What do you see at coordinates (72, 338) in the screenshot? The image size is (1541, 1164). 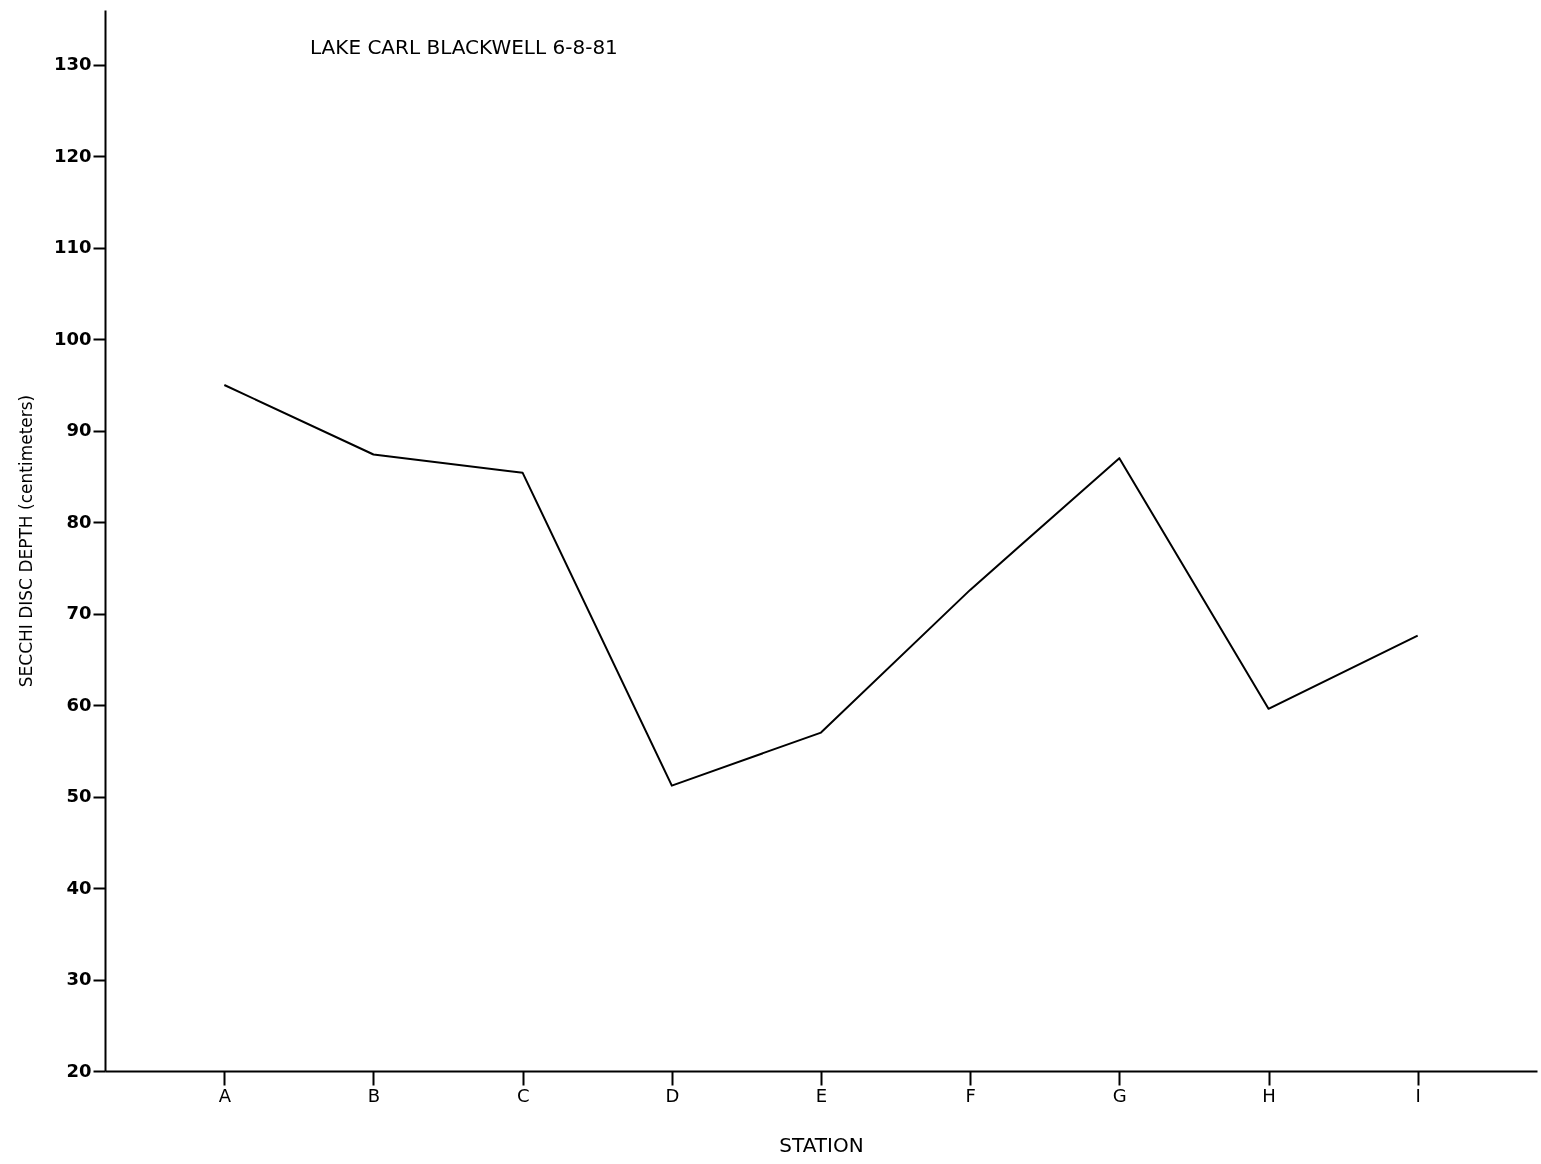 I see `y-tick-label: 100` at bounding box center [72, 338].